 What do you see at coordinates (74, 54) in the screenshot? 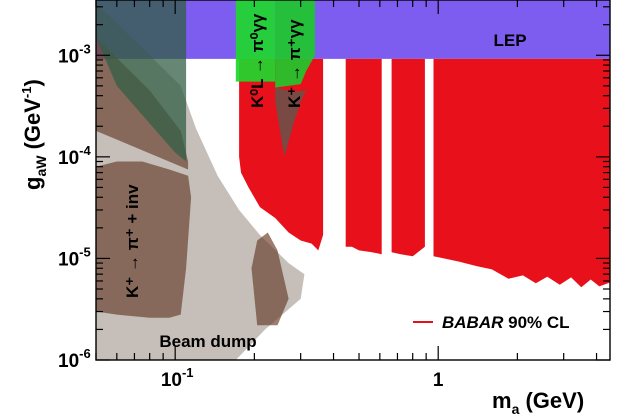
I see `y-tick-label: 10⁻³` at bounding box center [74, 54].